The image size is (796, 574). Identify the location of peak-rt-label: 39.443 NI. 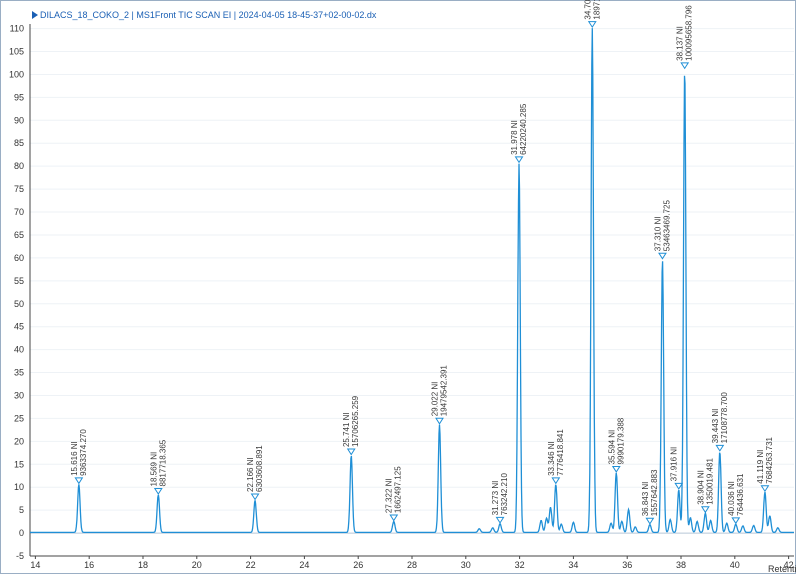
(715, 426).